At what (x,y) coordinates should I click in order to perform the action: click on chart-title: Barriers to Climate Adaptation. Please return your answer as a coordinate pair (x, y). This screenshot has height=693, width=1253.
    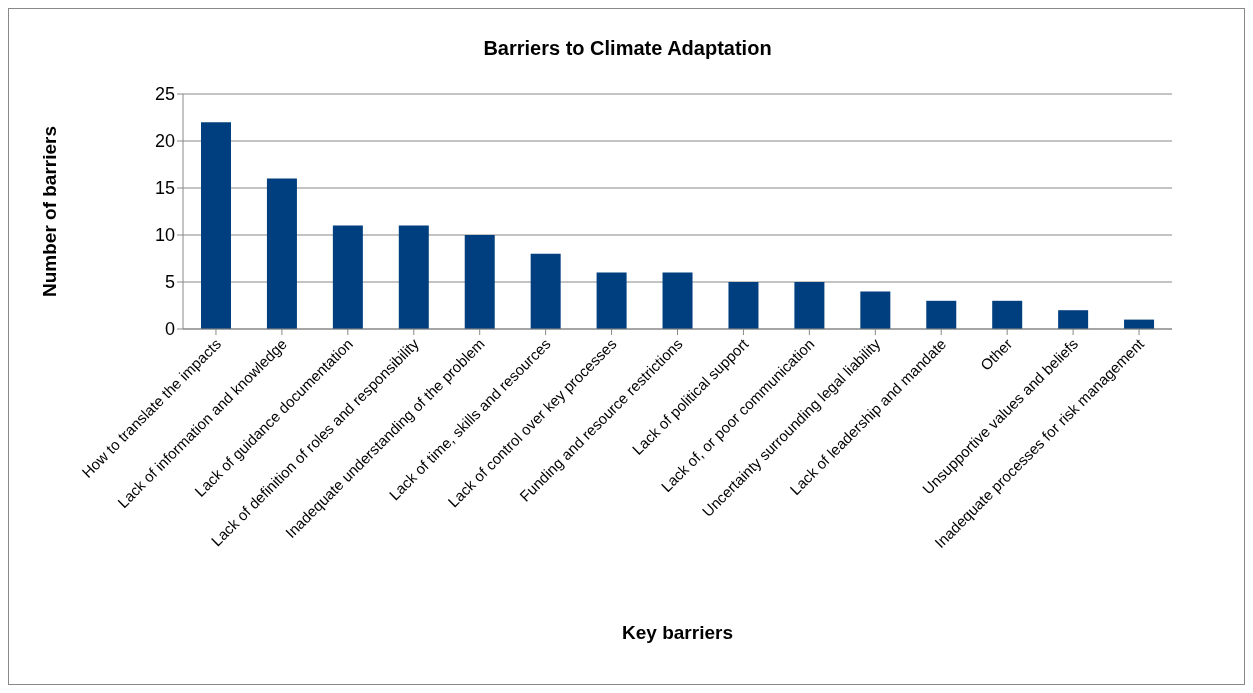
    Looking at the image, I should click on (627, 48).